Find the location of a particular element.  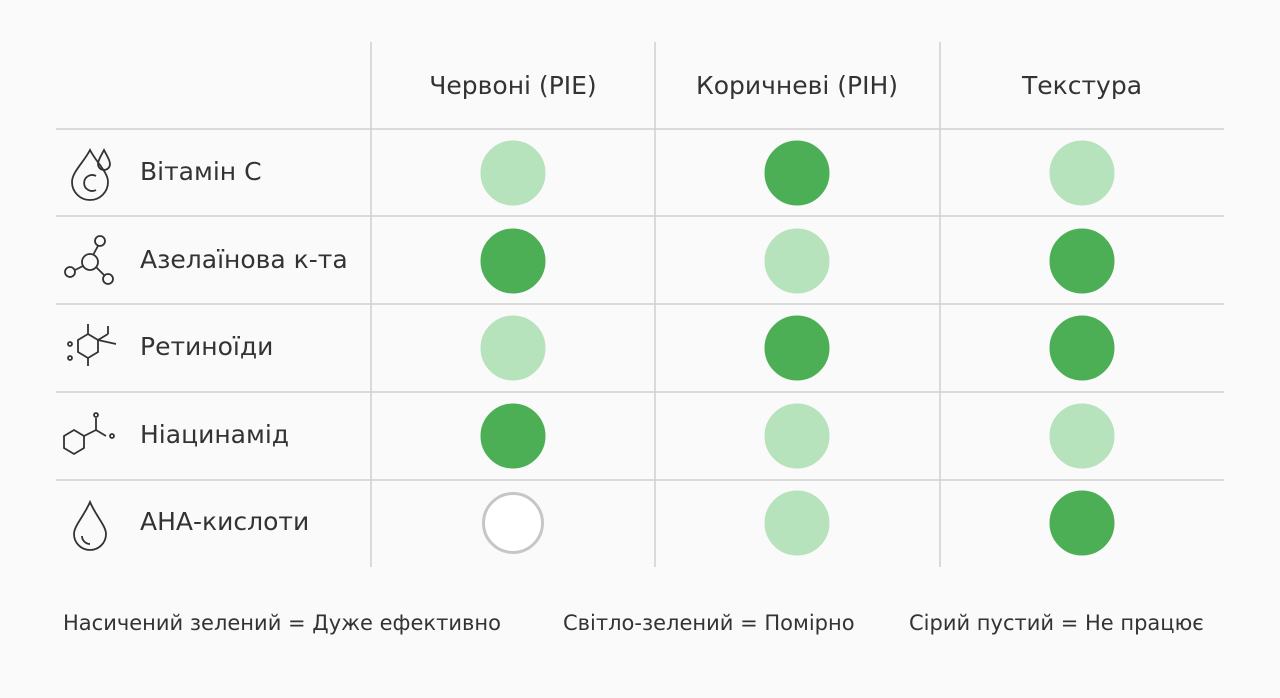

row-label: Вітамін С is located at coordinates (201, 171).